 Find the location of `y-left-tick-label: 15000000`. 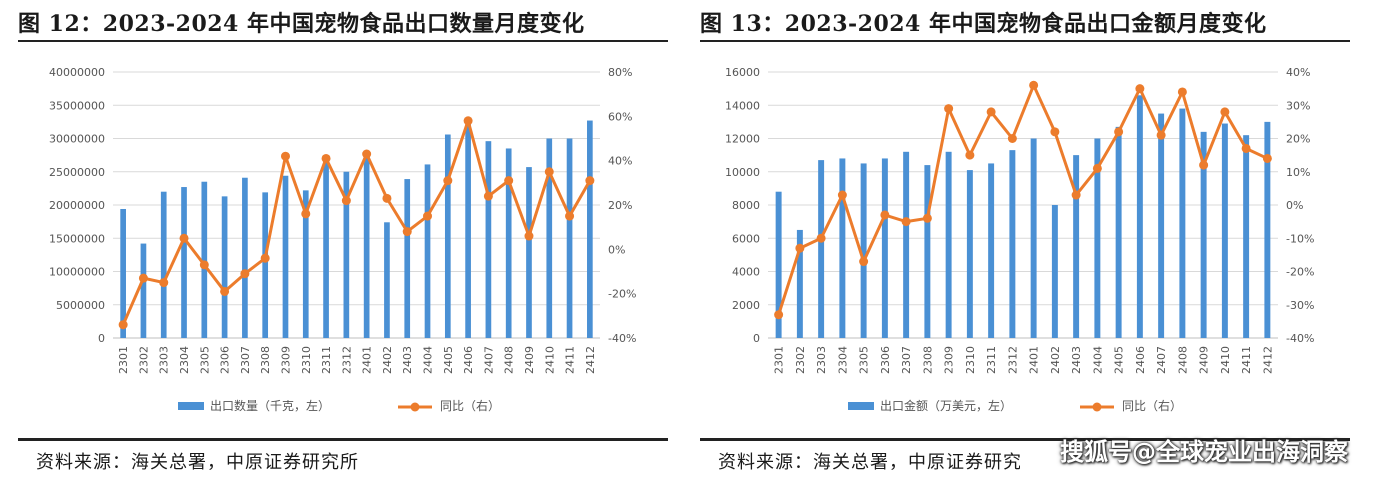

y-left-tick-label: 15000000 is located at coordinates (77, 238).